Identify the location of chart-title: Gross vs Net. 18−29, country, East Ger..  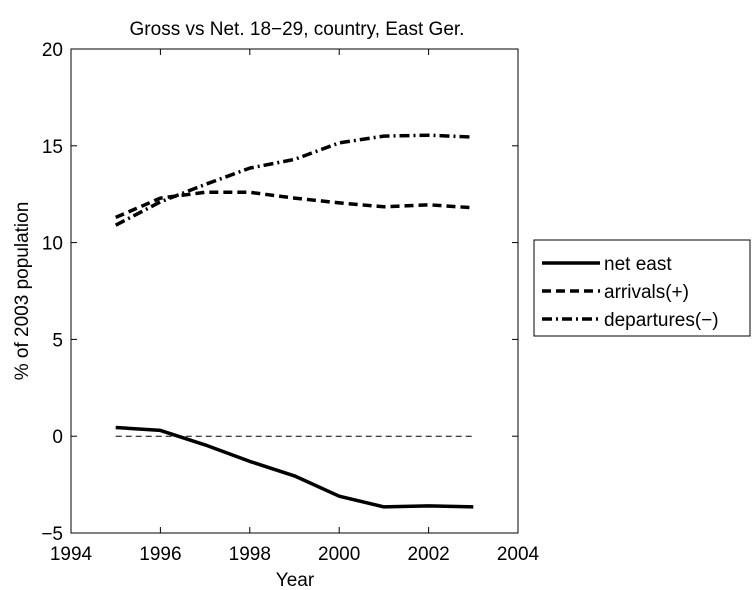
(297, 29).